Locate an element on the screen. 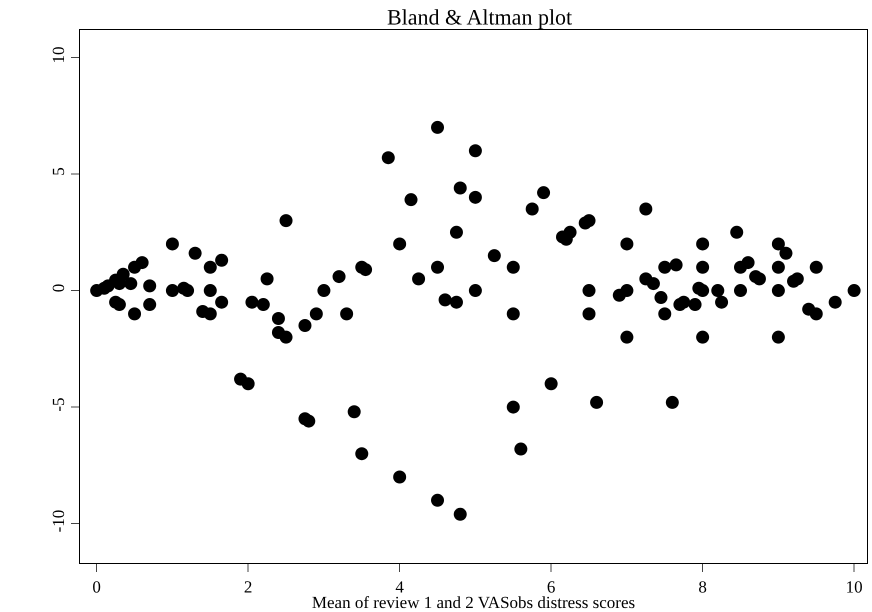 The image size is (872, 612). y-tick-label: 5 is located at coordinates (58, 171).